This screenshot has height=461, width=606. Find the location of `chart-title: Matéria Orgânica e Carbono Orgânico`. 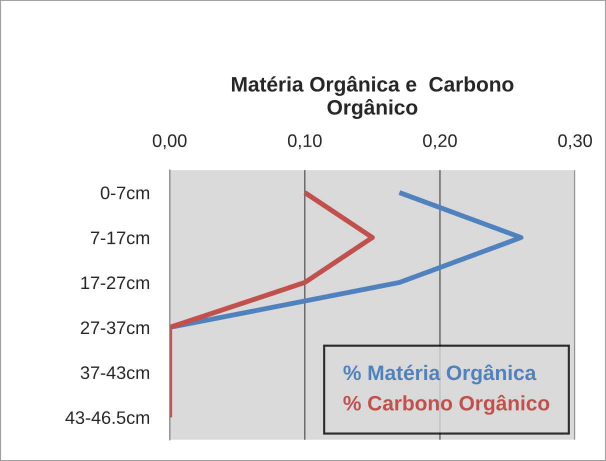

chart-title: Matéria Orgânica e Carbono Orgânico is located at coordinates (373, 97).